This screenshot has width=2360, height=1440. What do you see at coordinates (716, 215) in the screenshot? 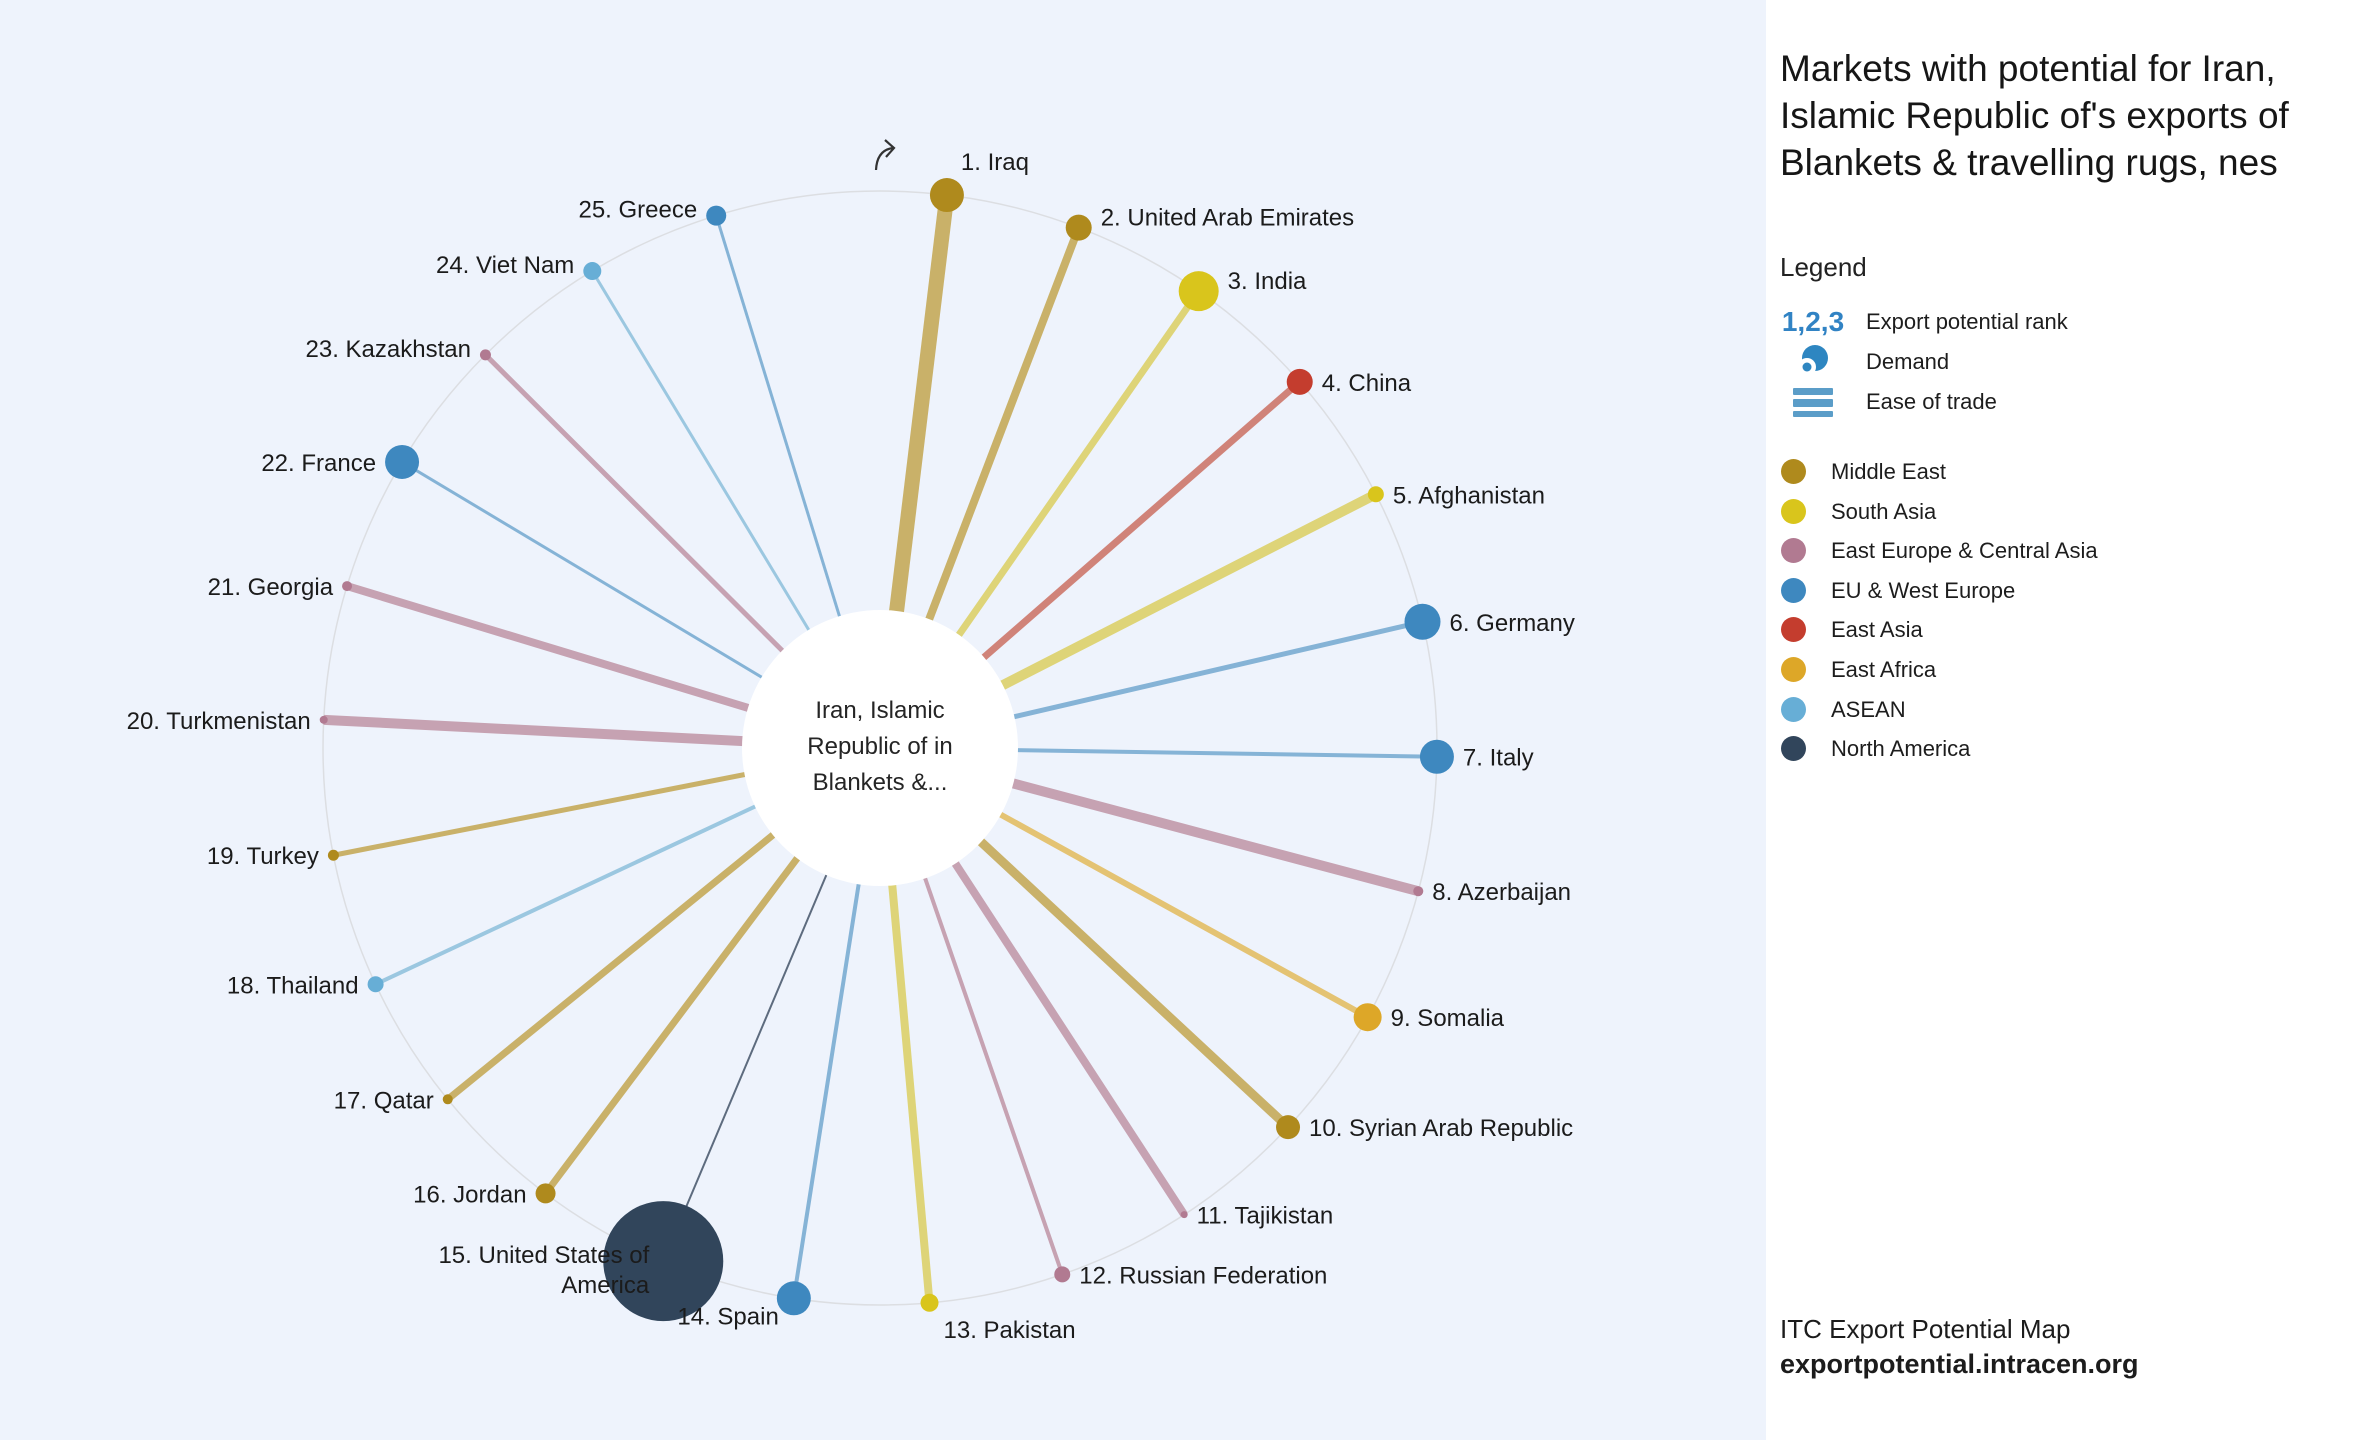
I see `market-dot-greece` at bounding box center [716, 215].